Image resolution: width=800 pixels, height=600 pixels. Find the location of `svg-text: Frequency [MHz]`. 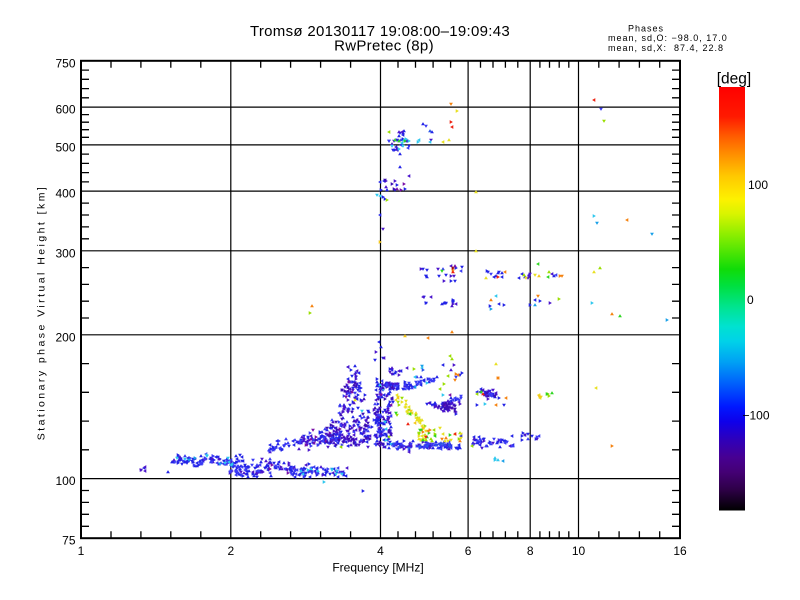

svg-text: Frequency [MHz] is located at coordinates (377, 568).